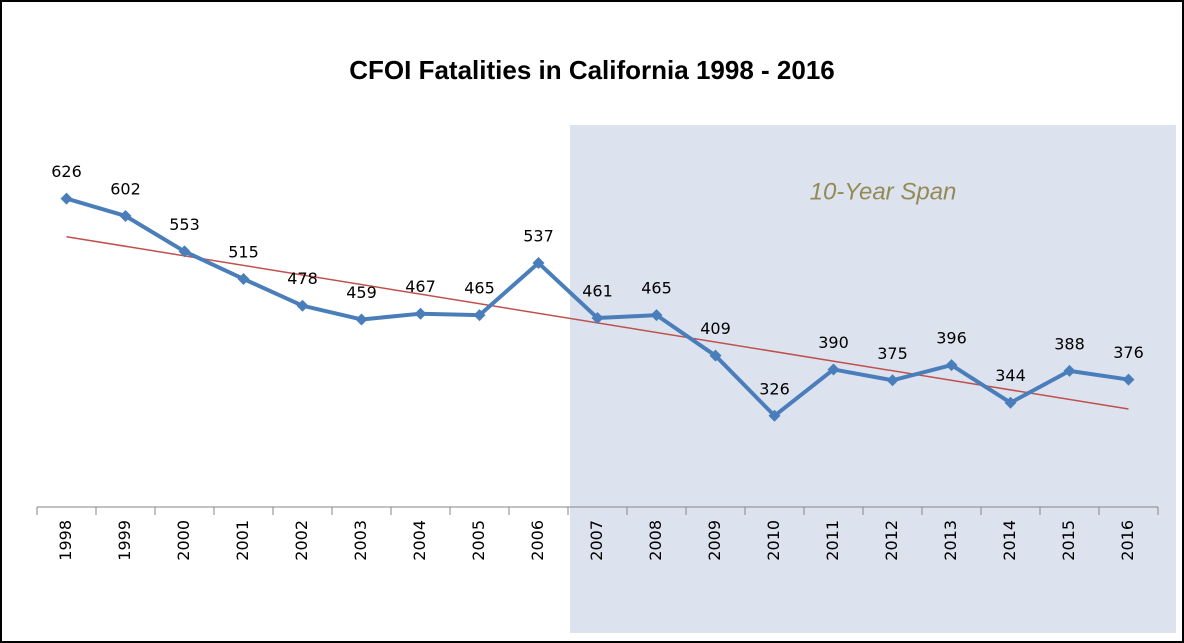 The height and width of the screenshot is (643, 1184). I want to click on x-tick-label: 2010, so click(773, 540).